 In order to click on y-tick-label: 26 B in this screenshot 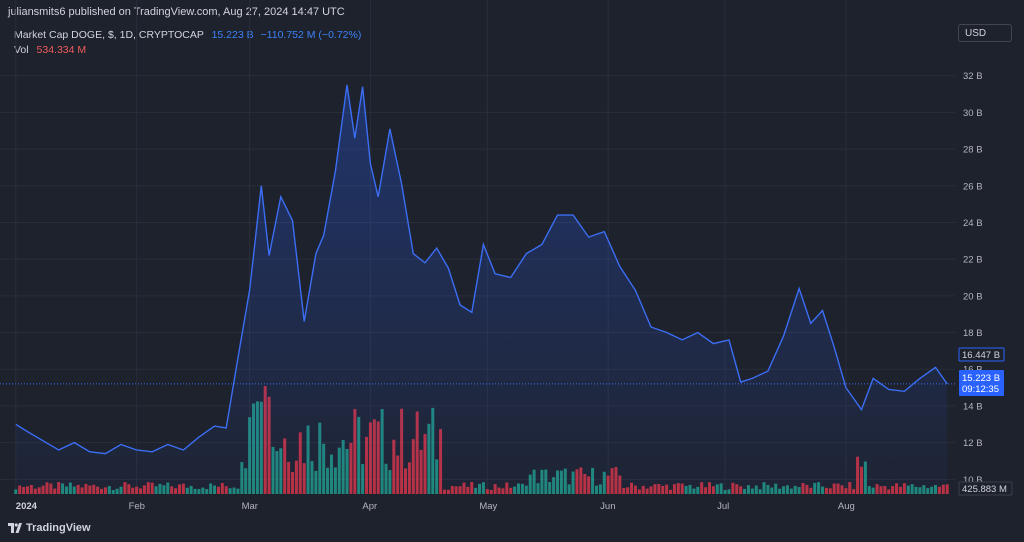, I will do `click(973, 186)`.